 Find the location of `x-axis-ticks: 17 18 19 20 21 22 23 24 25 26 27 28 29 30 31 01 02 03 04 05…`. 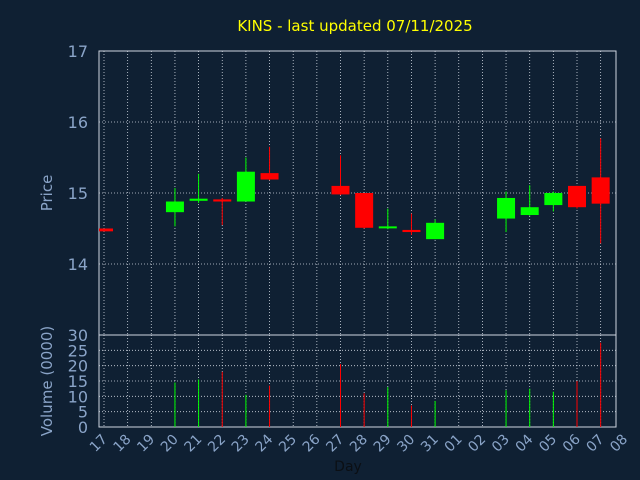

x-axis-ticks: 17 18 19 20 21 22 23 24 25 26 27 28 29 30 31 01 02 03 04 05… is located at coordinates (359, 443).